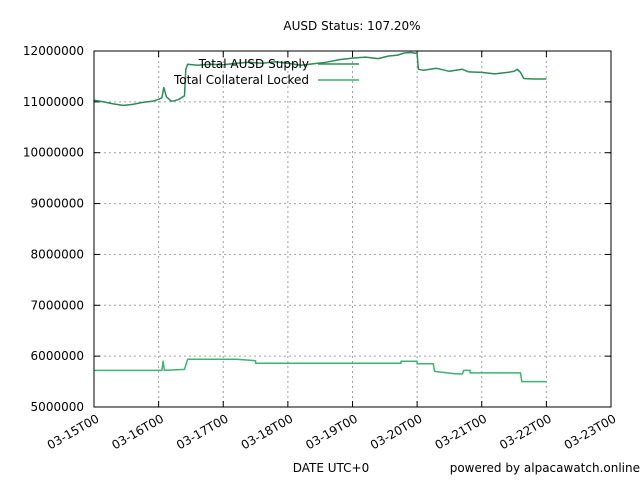 The height and width of the screenshot is (480, 640). What do you see at coordinates (351, 26) in the screenshot?
I see `chart-title: AUSD Status: 107.20%` at bounding box center [351, 26].